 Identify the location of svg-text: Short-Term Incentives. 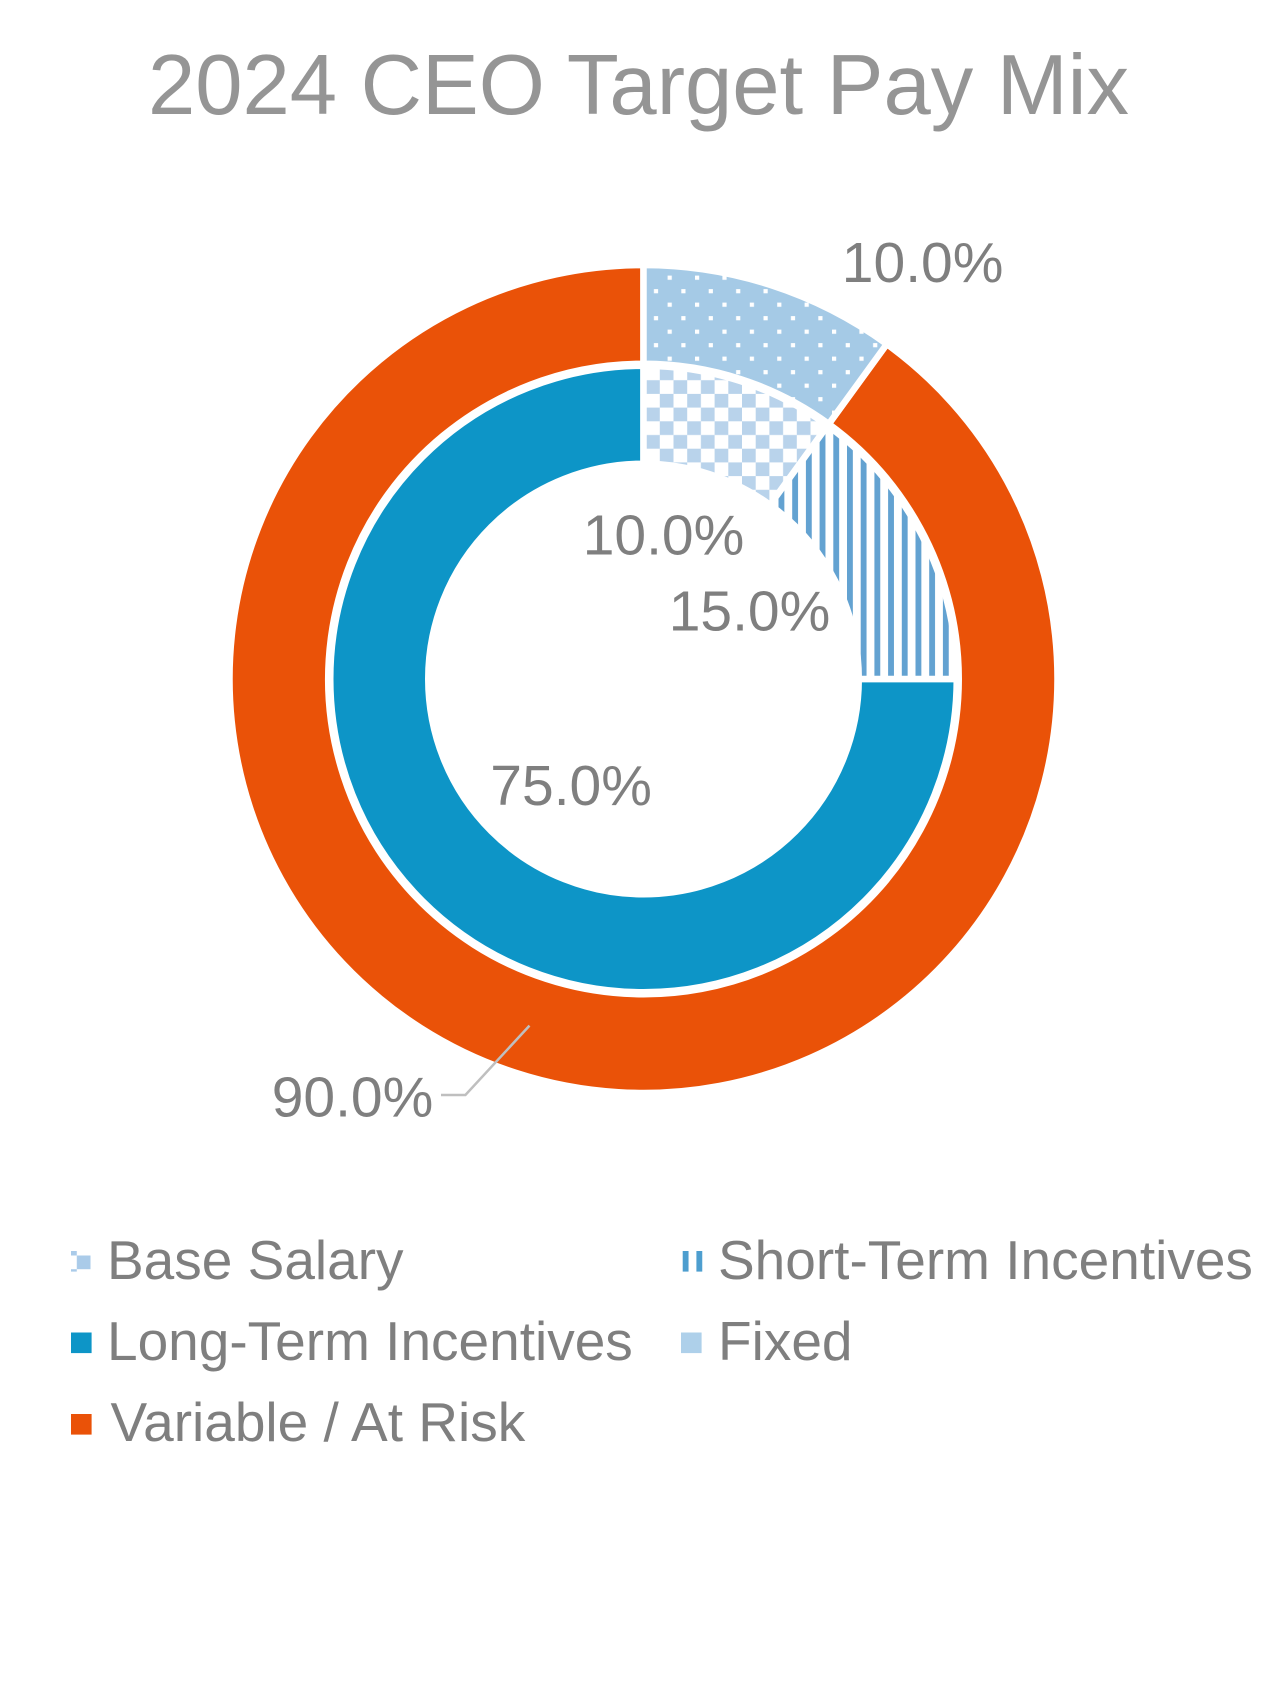
(985, 1260).